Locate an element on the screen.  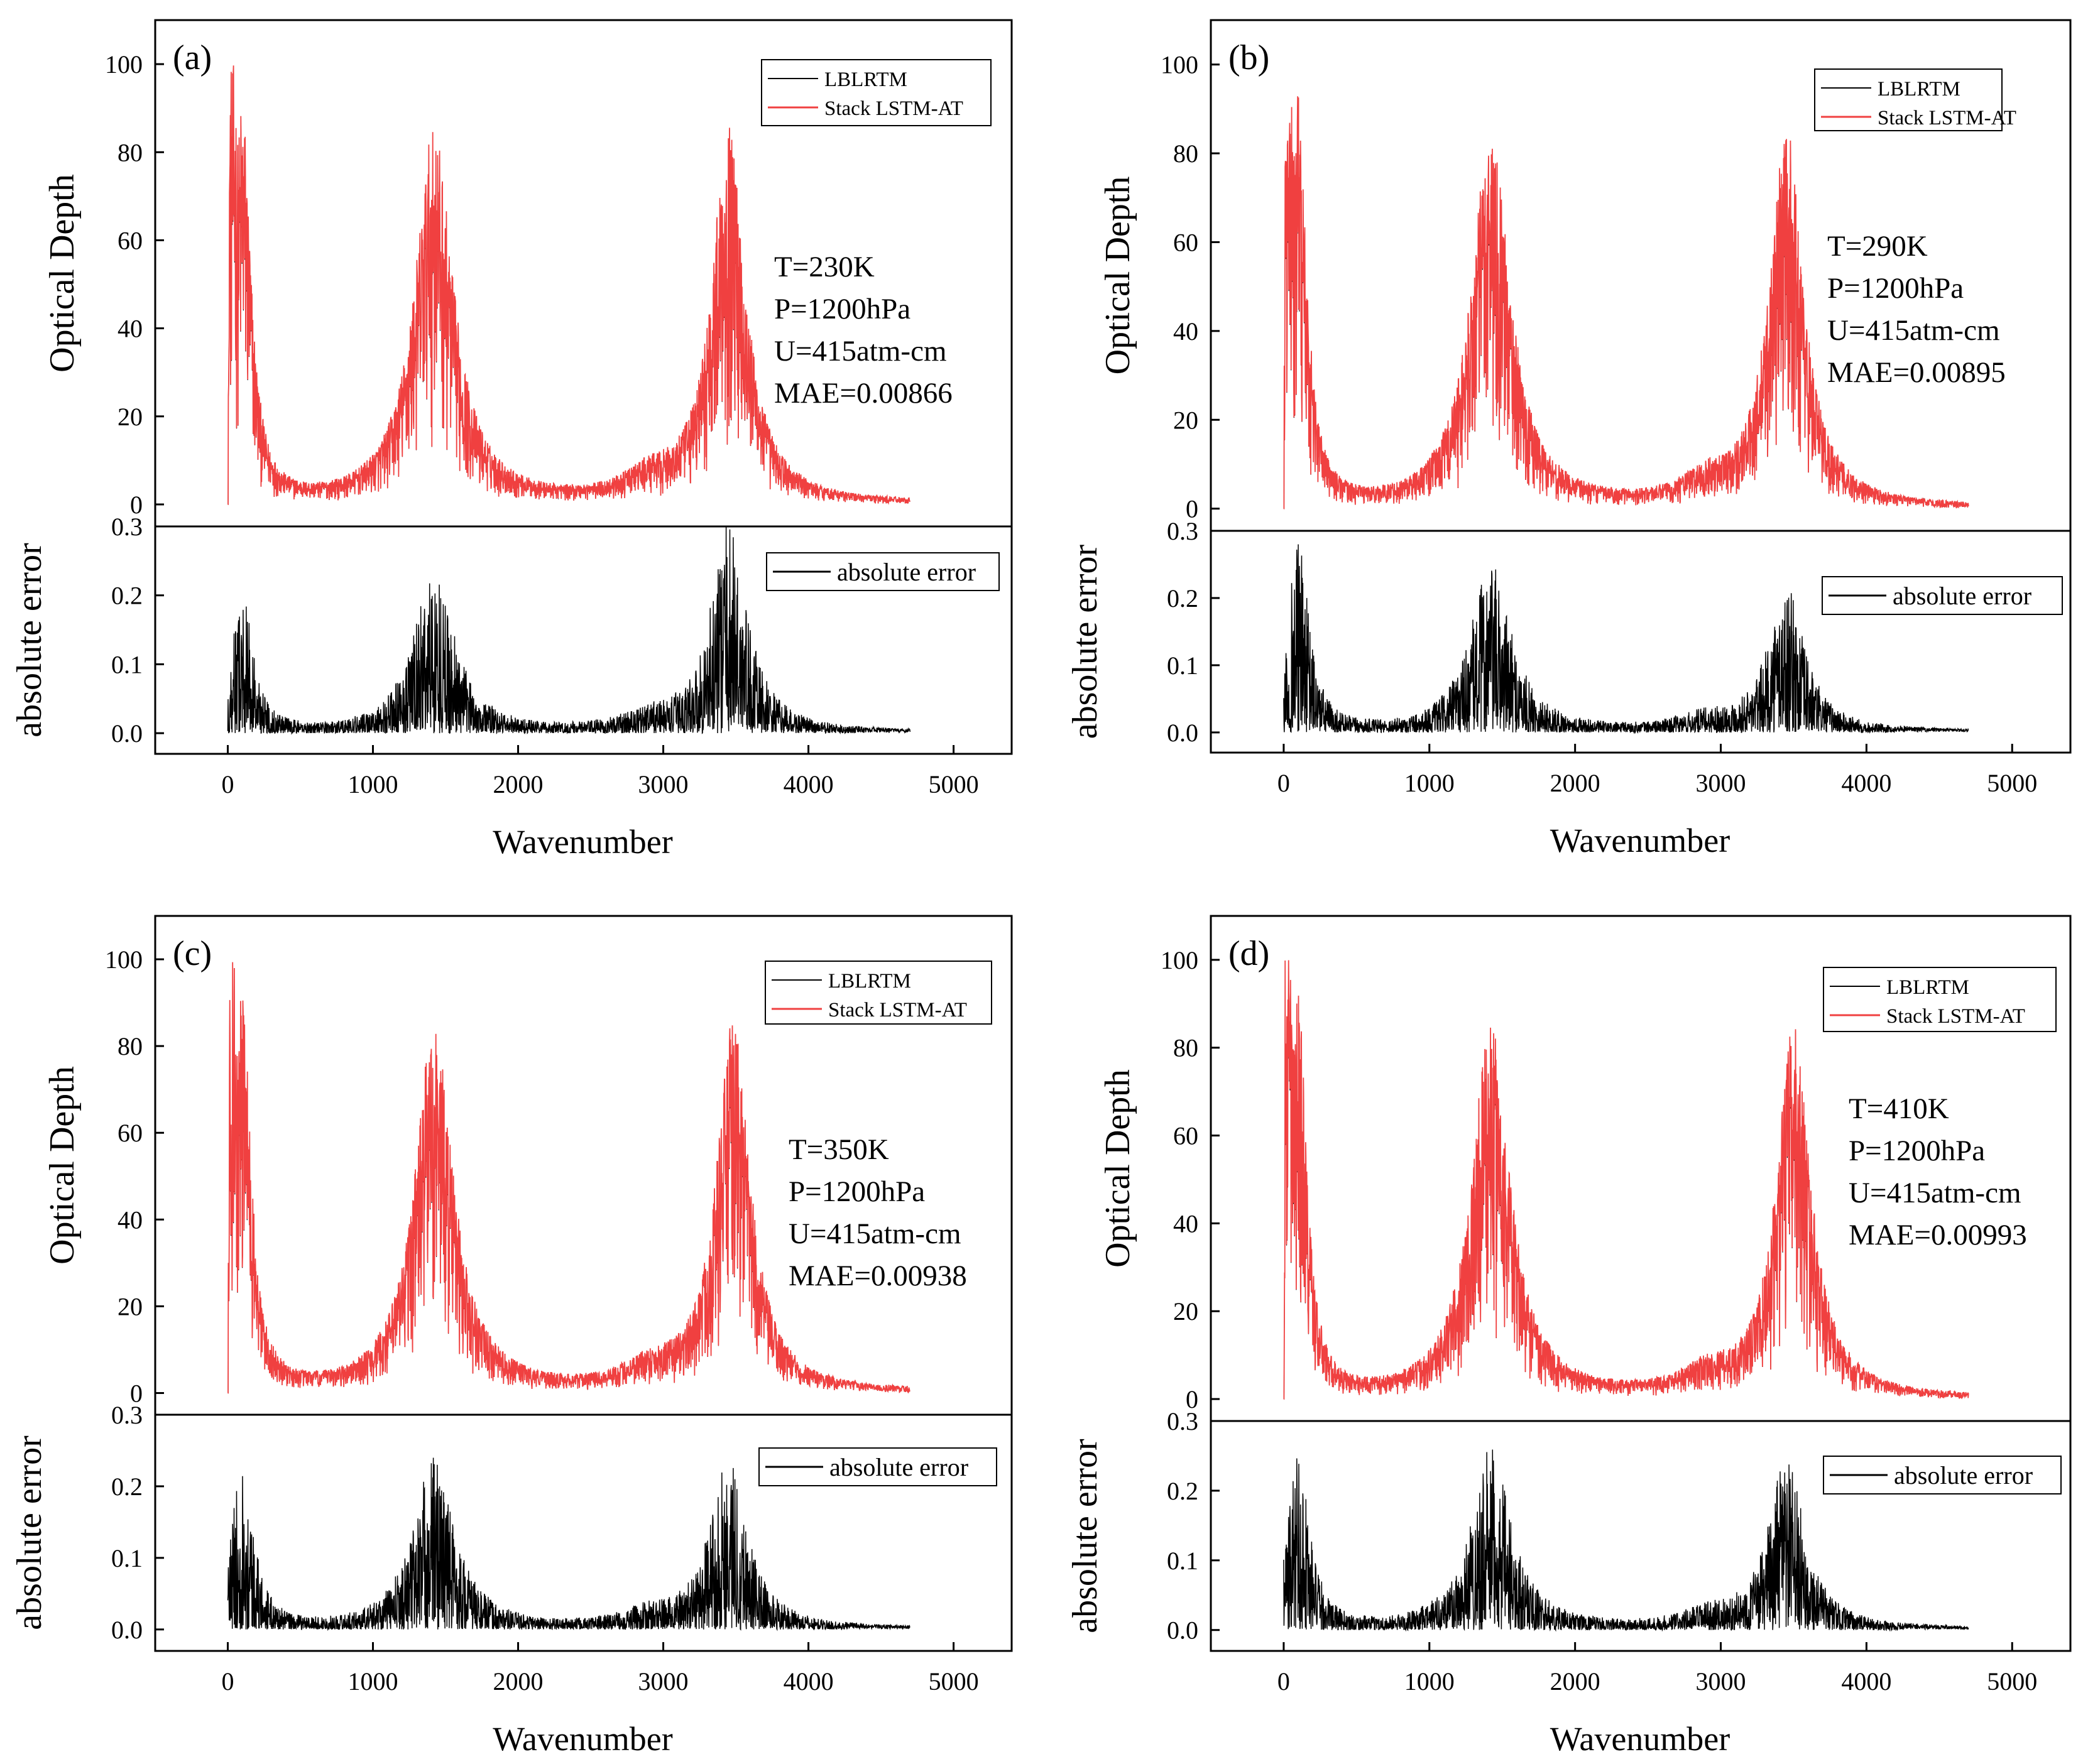
condition-line: MAE=0.00866 is located at coordinates (864, 393).